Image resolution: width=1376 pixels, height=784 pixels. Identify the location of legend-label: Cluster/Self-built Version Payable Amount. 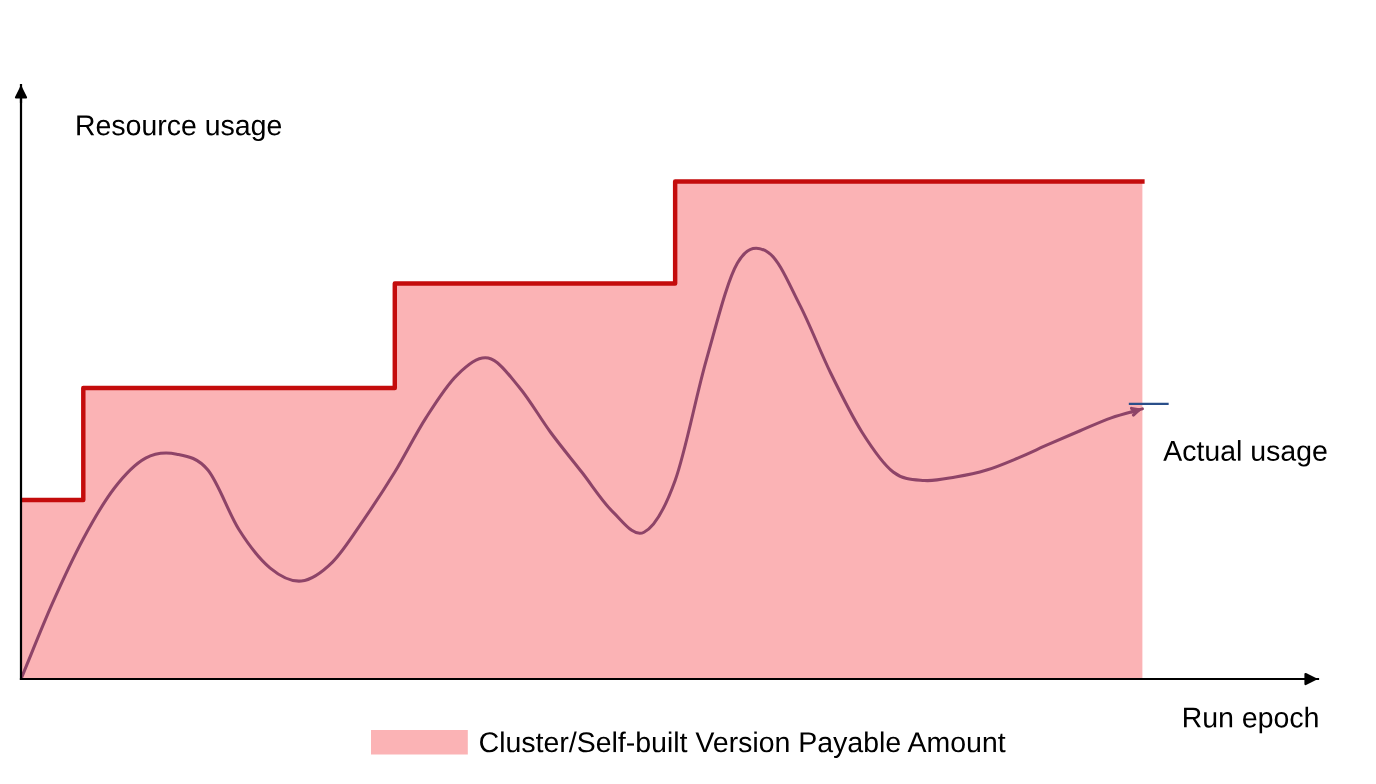
(743, 744).